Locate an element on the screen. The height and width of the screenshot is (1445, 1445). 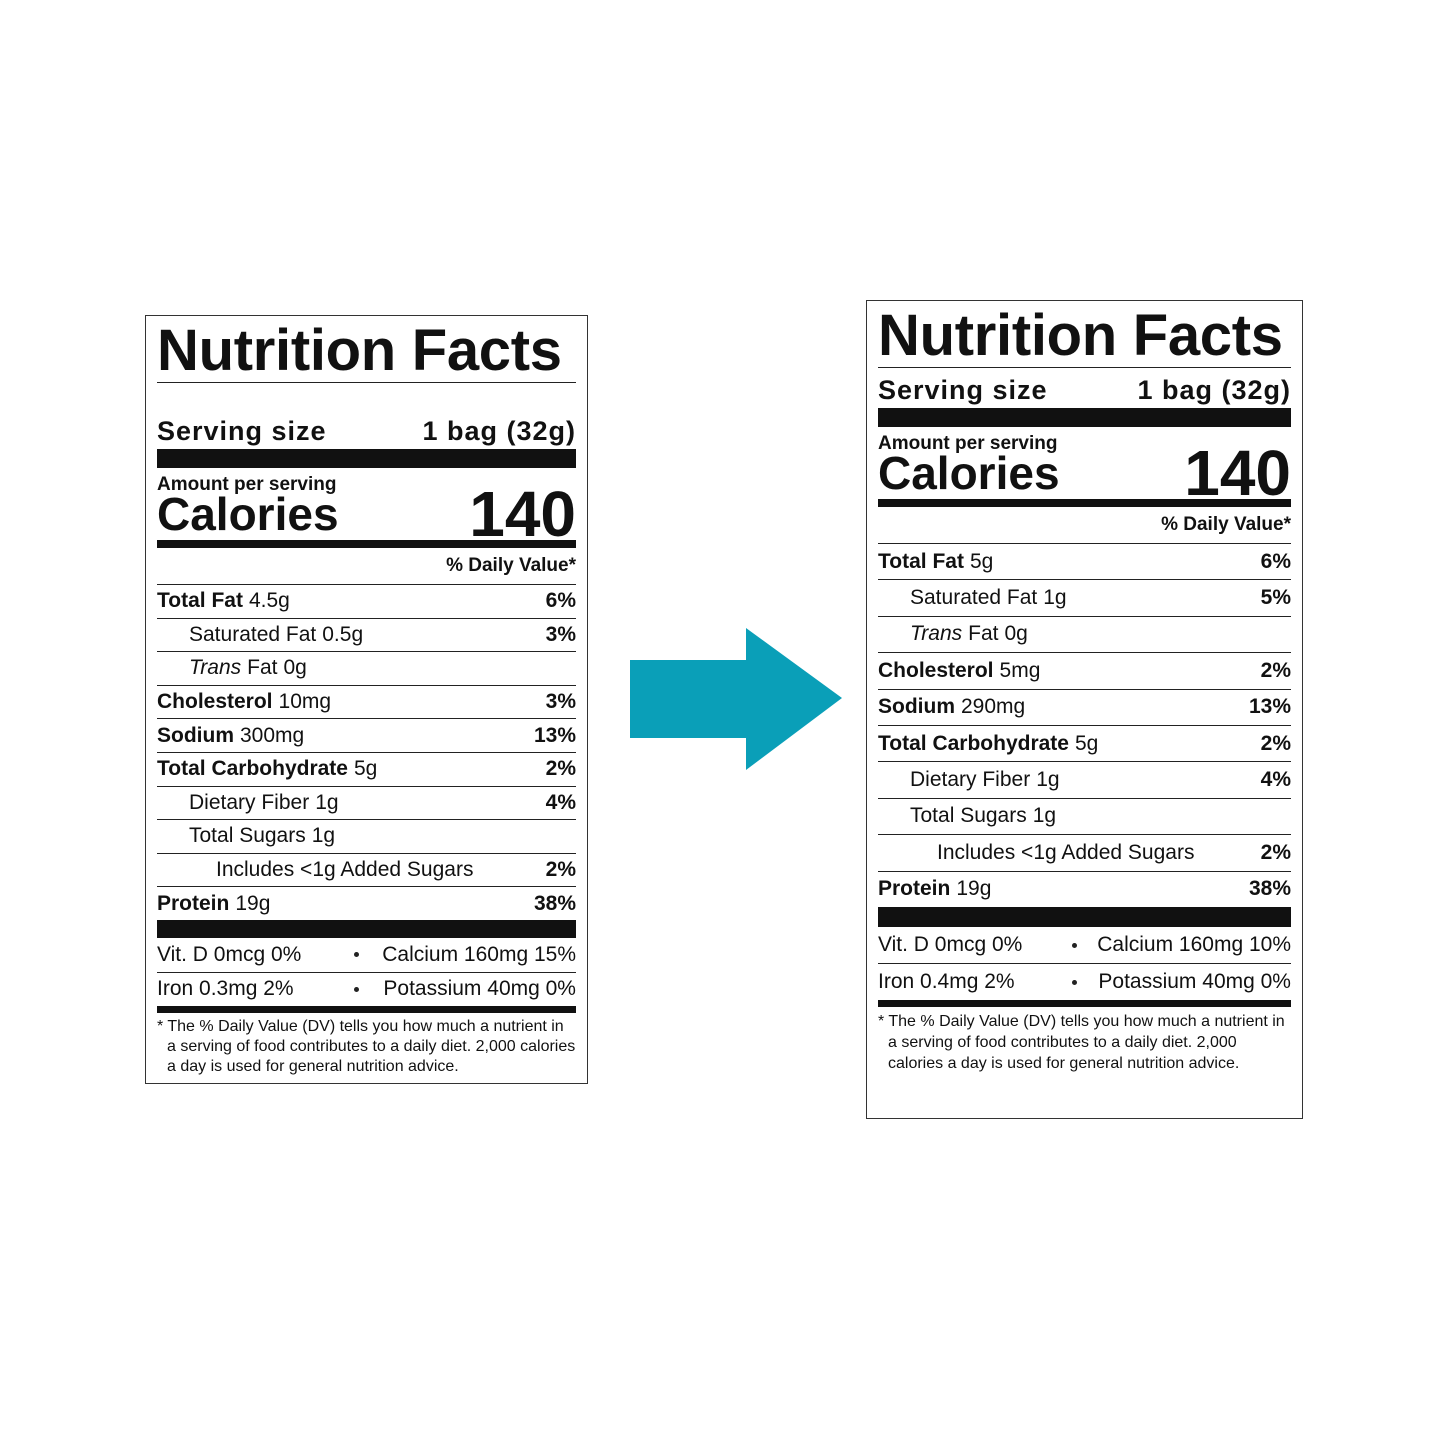
nutrient-amount: 300mg is located at coordinates (272, 735).